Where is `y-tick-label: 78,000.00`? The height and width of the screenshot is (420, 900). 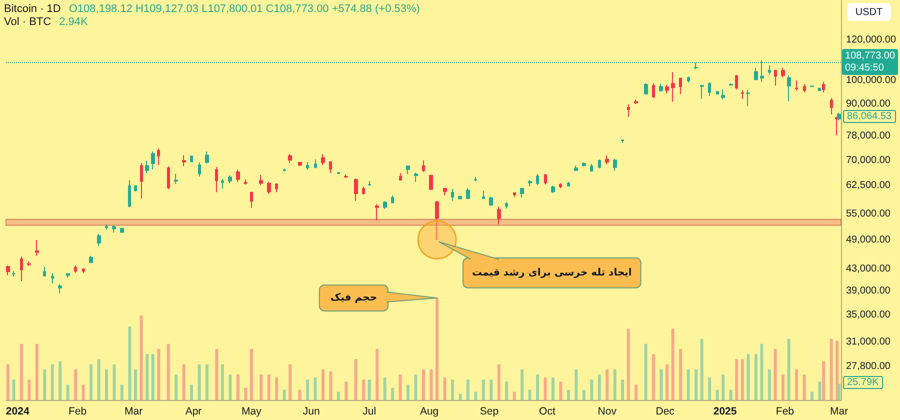
y-tick-label: 78,000.00 is located at coordinates (868, 136).